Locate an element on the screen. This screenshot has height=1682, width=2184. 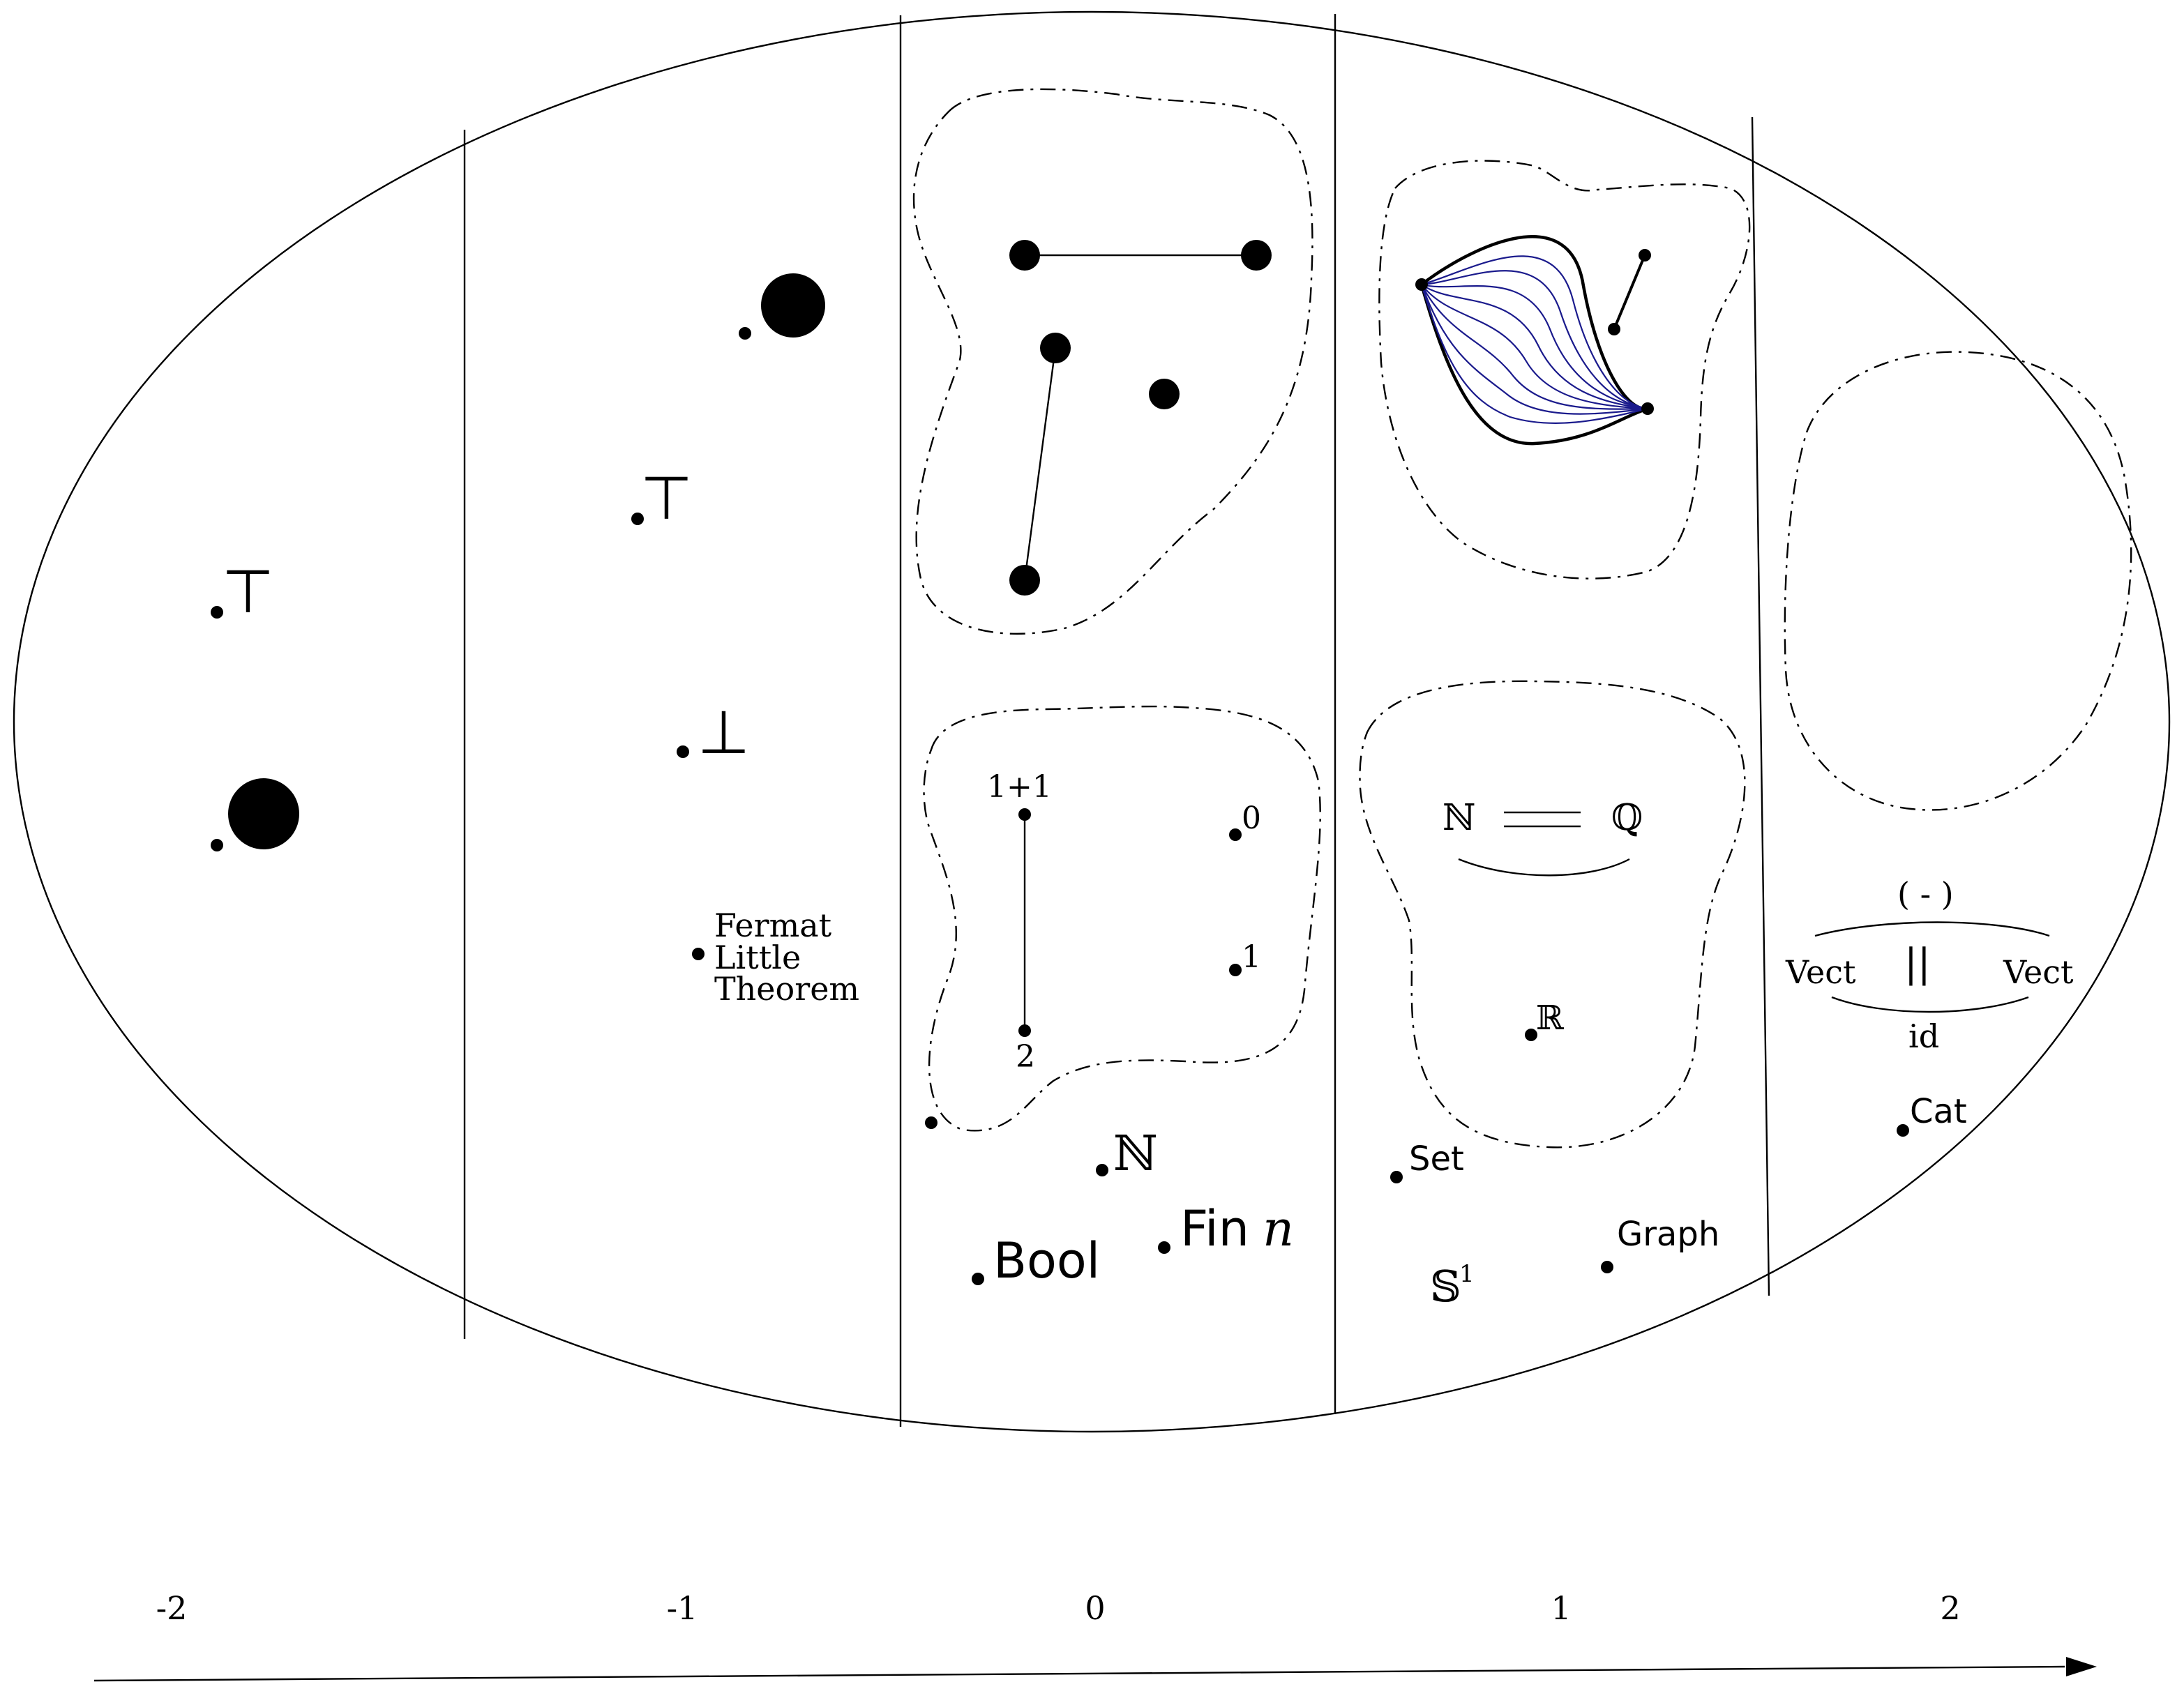
axis-tick-label: -2 is located at coordinates (172, 1608).